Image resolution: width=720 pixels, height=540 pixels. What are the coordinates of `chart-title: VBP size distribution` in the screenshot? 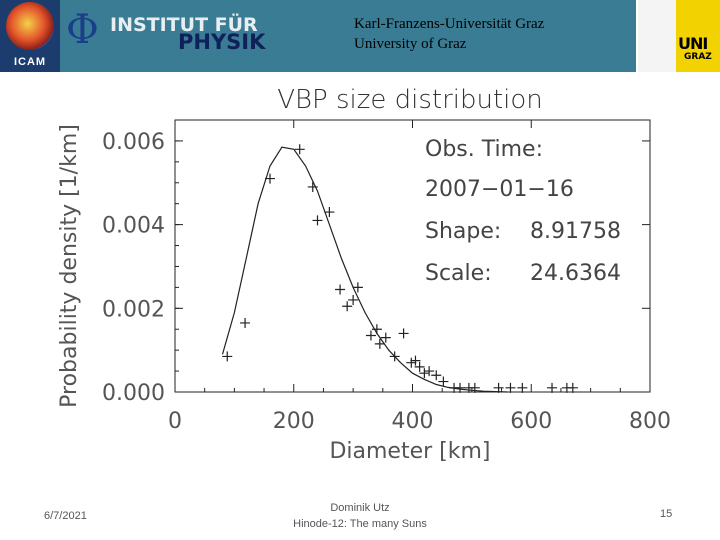 It's located at (410, 100).